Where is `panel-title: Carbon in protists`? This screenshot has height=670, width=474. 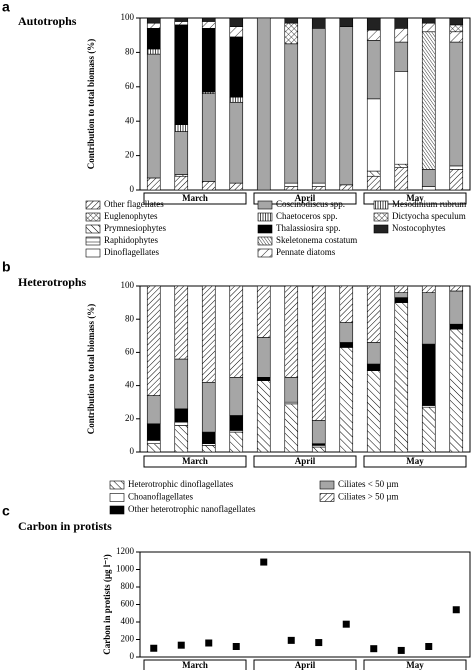 panel-title: Carbon in protists is located at coordinates (65, 526).